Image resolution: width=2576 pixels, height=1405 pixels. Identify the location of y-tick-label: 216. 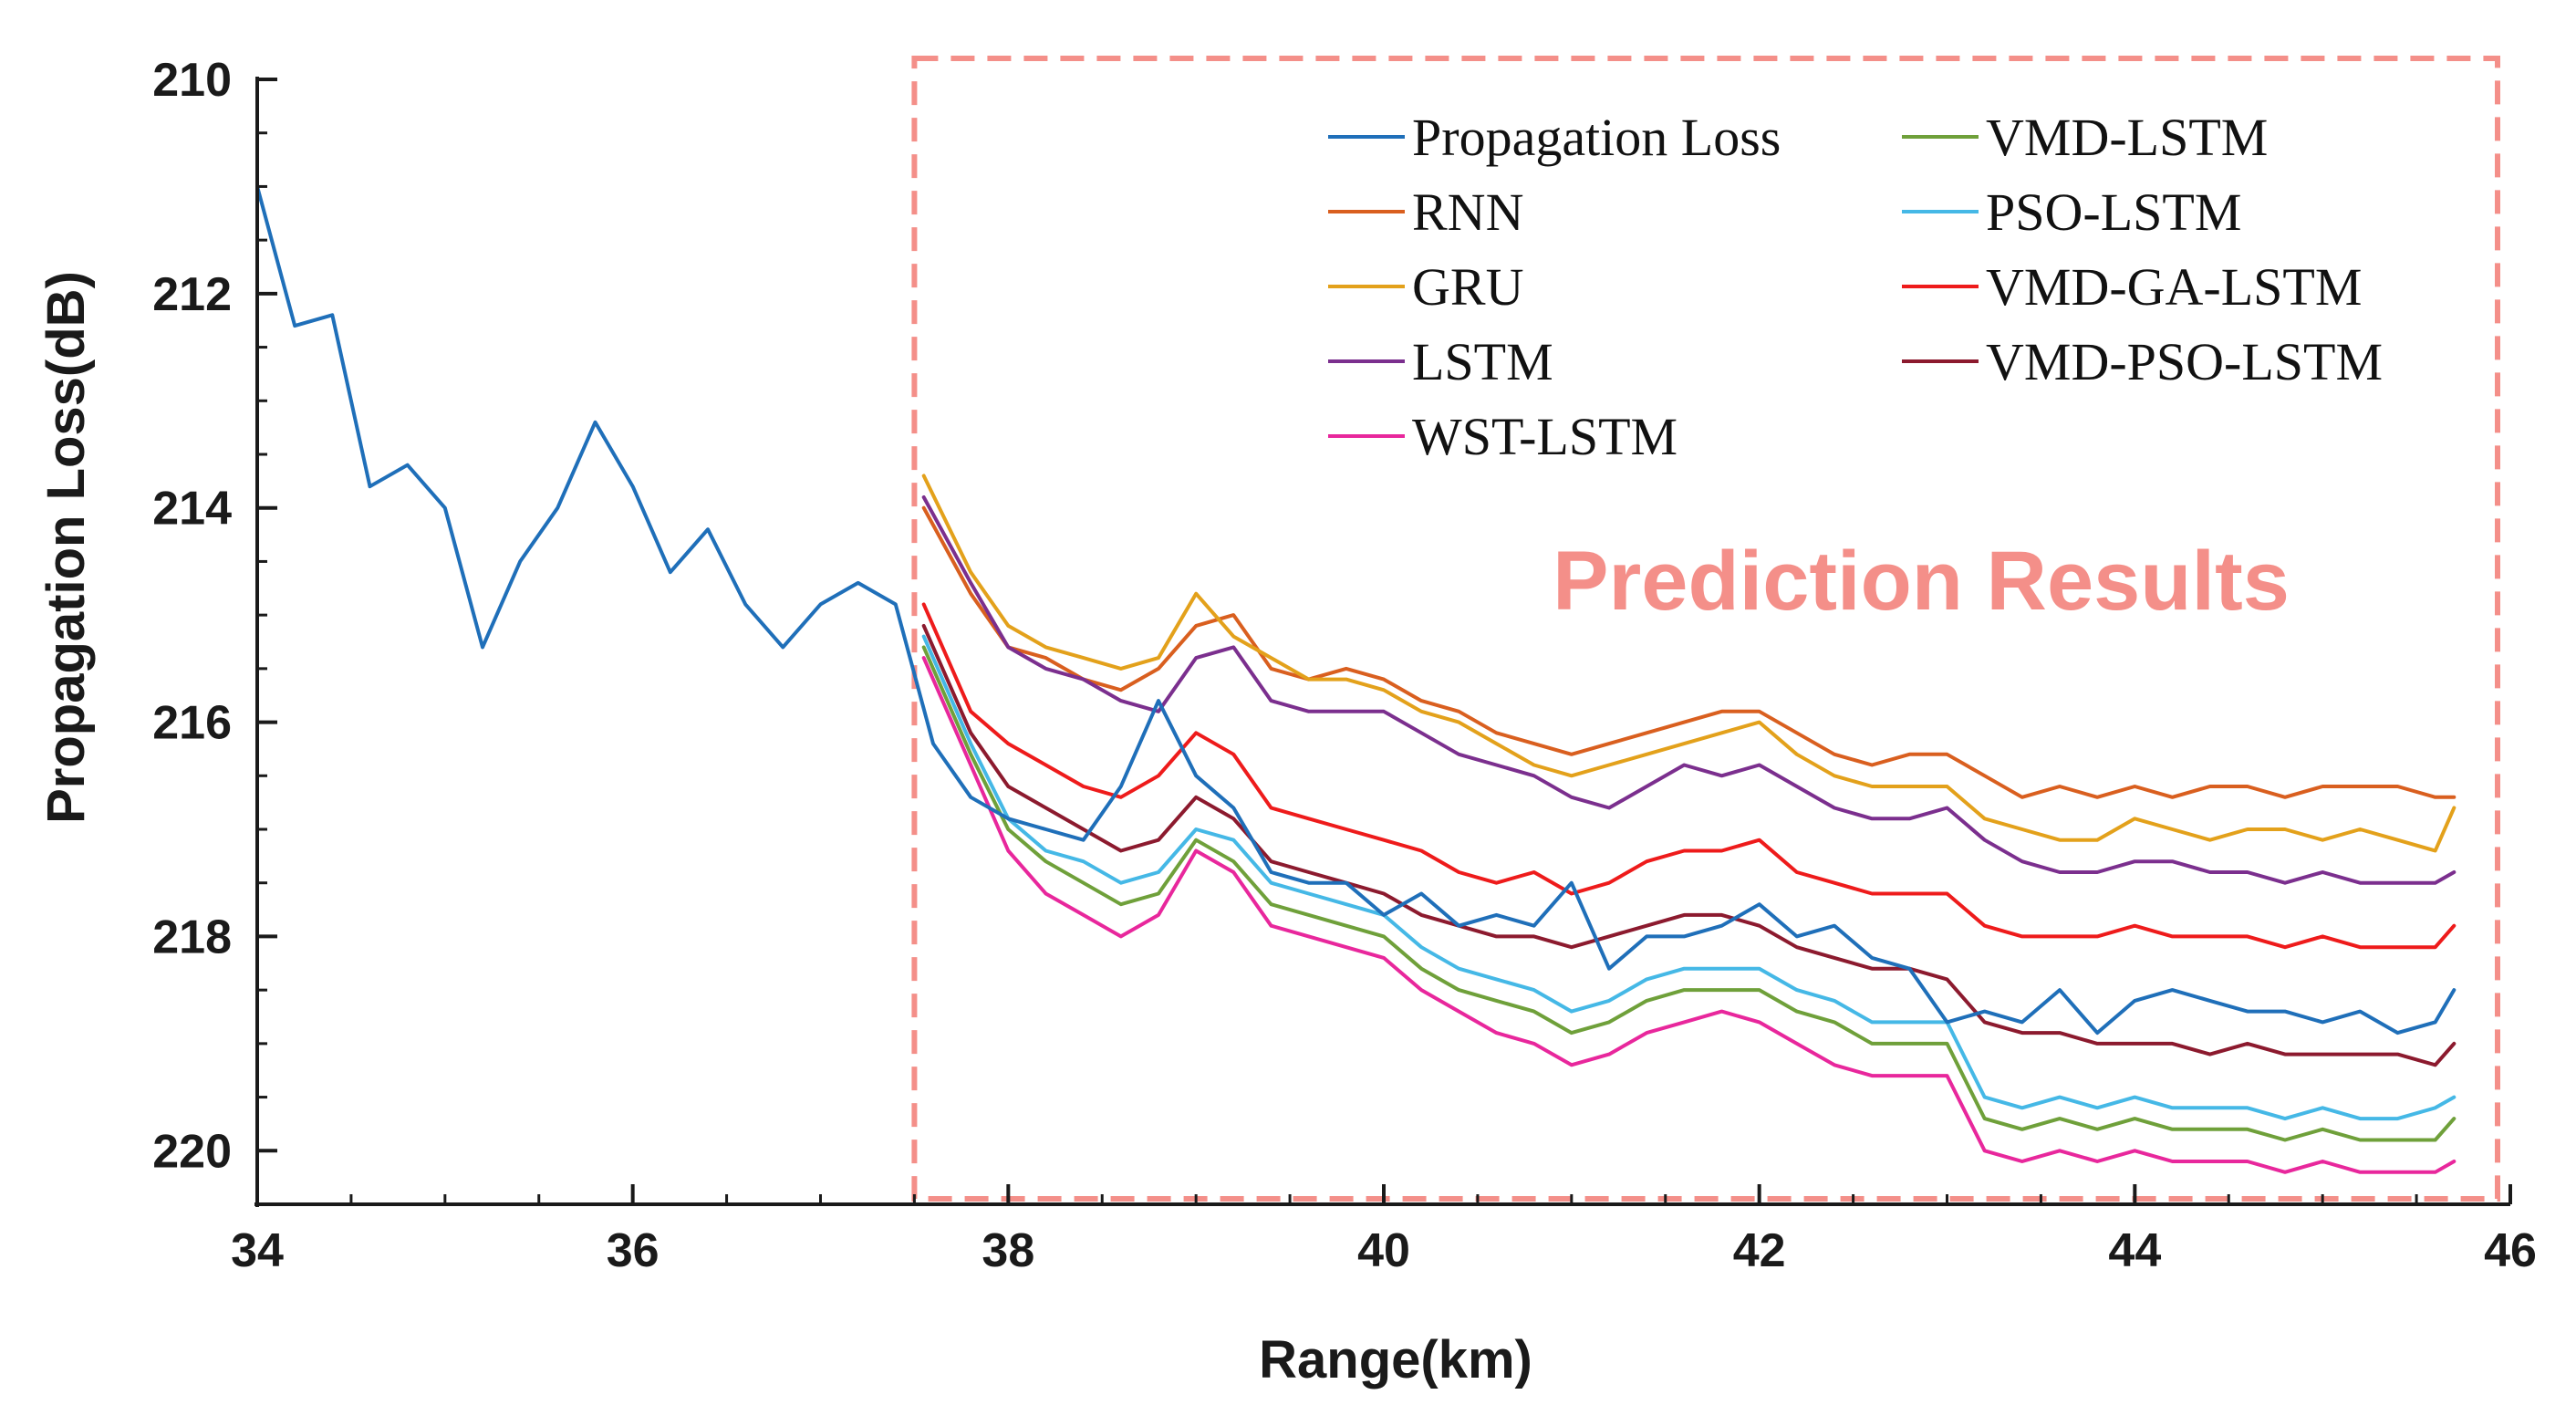
(192, 723).